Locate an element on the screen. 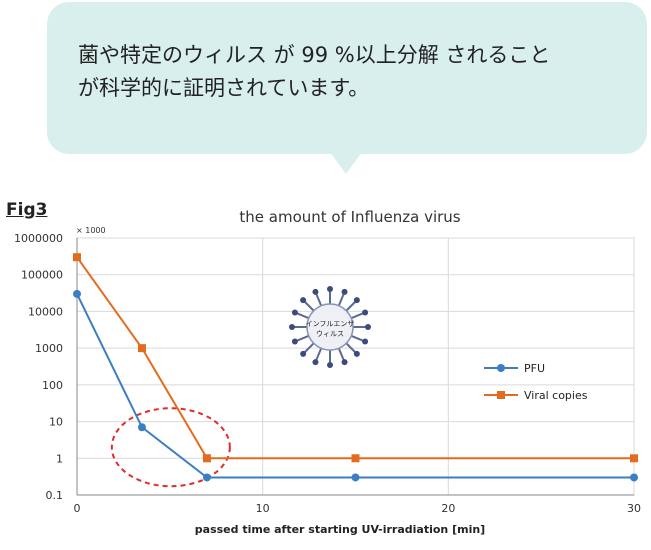 Image resolution: width=651 pixels, height=550 pixels. y-tick-label: 1000 is located at coordinates (49, 348).